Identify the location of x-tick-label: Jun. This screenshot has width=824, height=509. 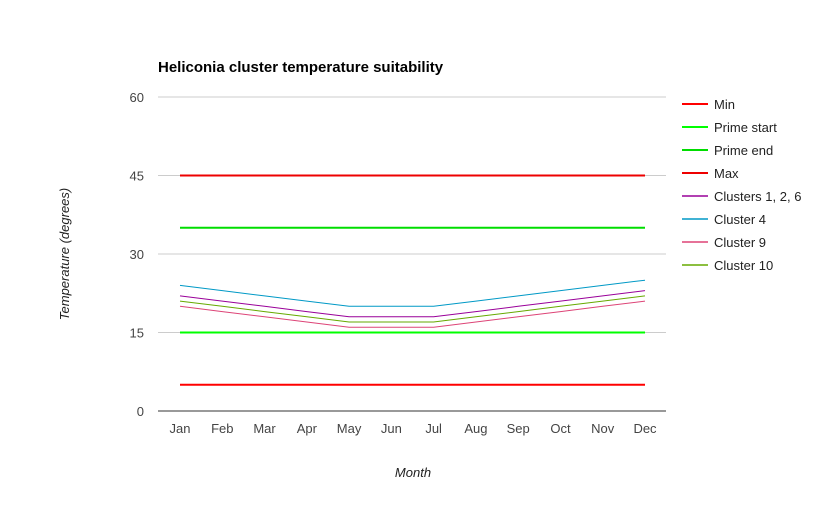
(391, 428).